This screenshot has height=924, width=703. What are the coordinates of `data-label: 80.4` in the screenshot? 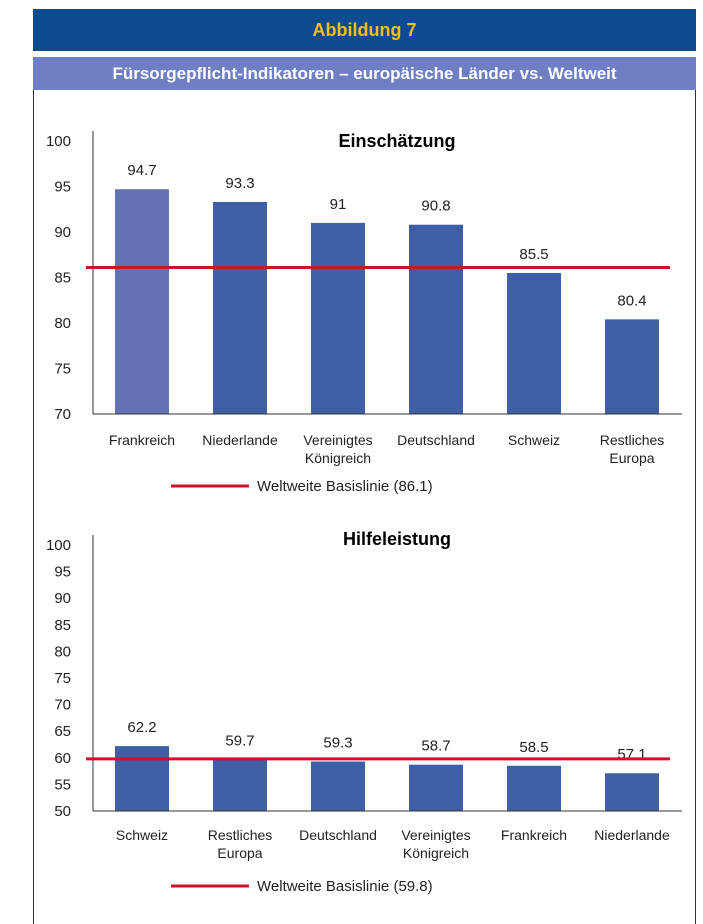 It's located at (631, 300).